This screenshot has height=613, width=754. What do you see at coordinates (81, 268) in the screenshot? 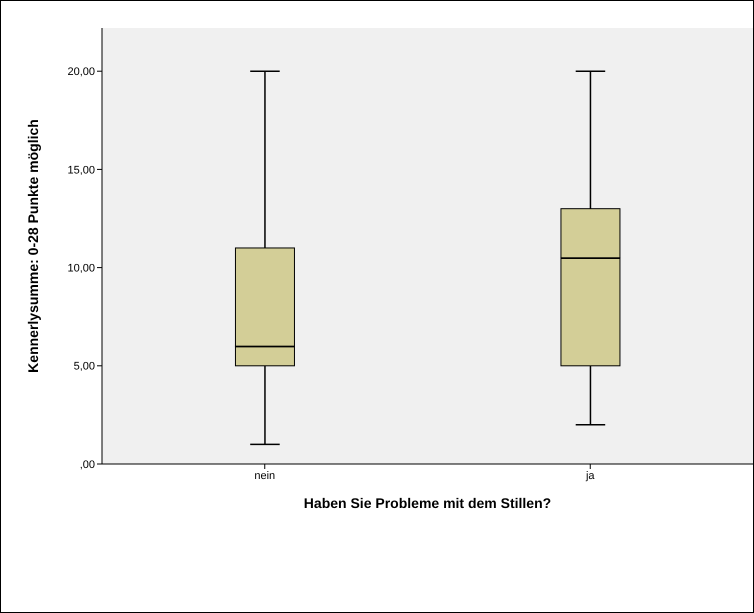
I see `y-tick-label: 10,00` at bounding box center [81, 268].